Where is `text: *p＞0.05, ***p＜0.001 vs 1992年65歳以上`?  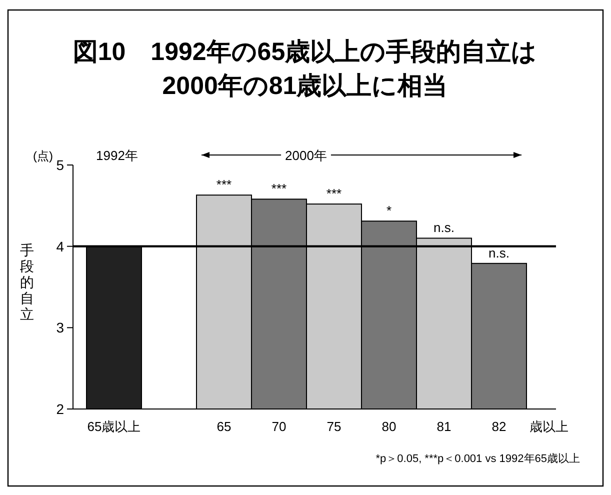 text: *p＞0.05, ***p＜0.001 vs 1992年65歳以上 is located at coordinates (478, 458).